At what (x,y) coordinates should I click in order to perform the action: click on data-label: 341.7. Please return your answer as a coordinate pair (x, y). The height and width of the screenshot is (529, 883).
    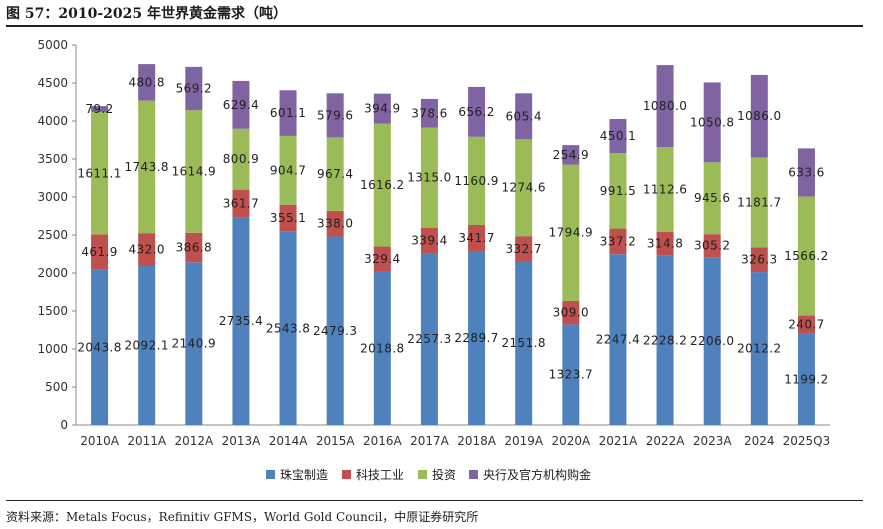
    Looking at the image, I should click on (476, 238).